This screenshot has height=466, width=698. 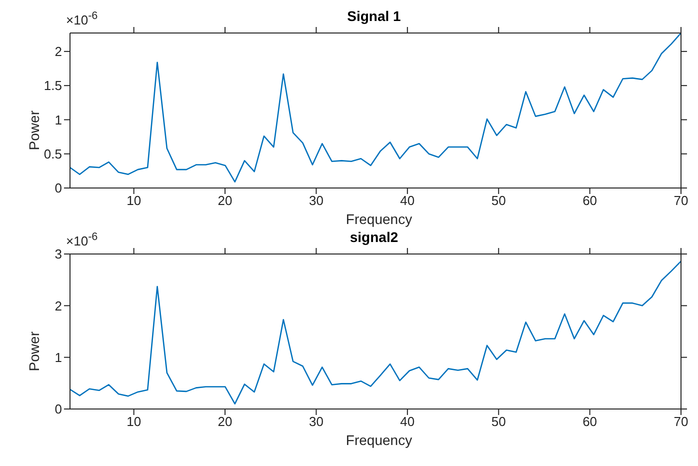 I want to click on chart-title: signal2, so click(x=374, y=237).